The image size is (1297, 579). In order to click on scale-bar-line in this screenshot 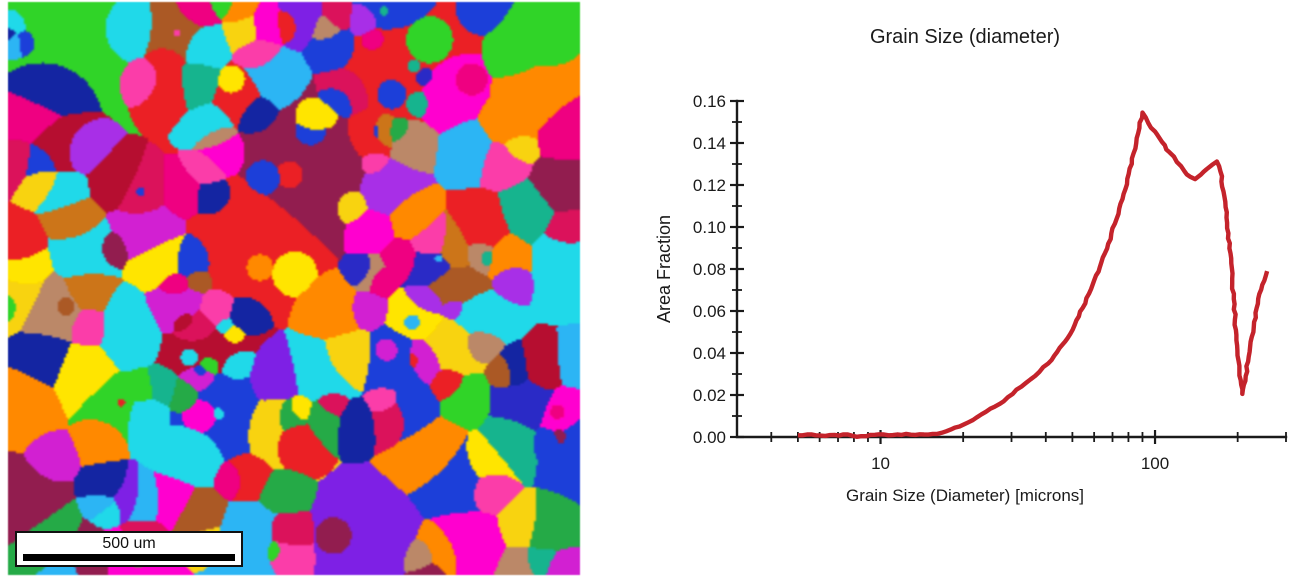, I will do `click(129, 557)`.